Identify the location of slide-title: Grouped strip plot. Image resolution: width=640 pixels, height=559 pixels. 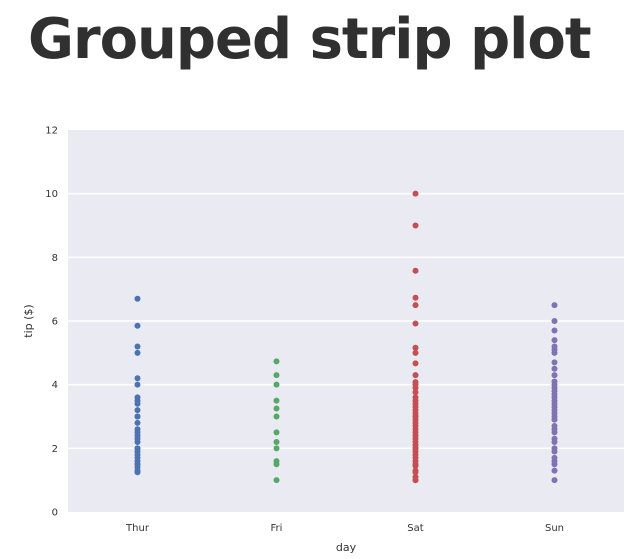
(310, 39).